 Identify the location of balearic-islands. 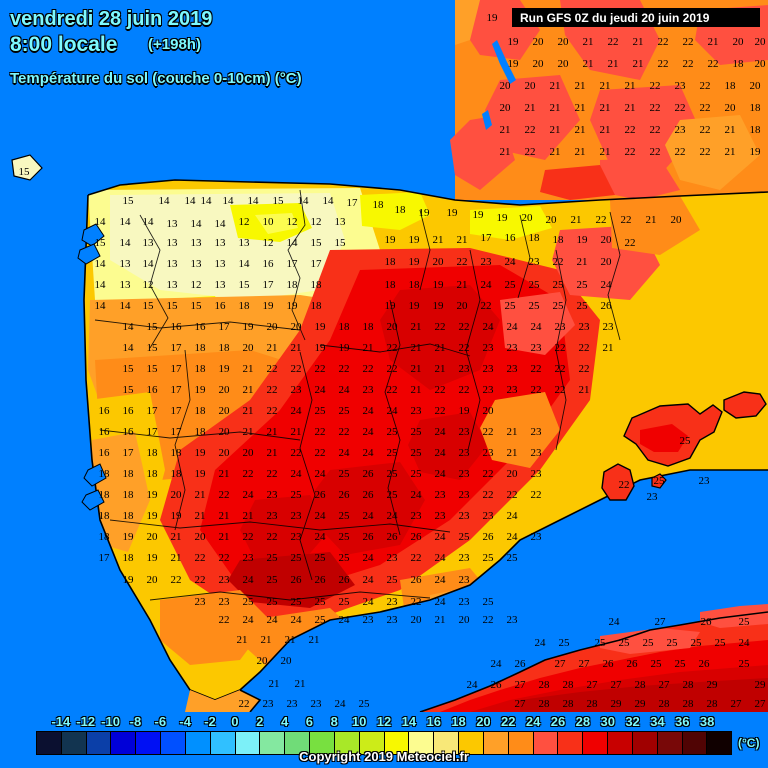
(684, 446).